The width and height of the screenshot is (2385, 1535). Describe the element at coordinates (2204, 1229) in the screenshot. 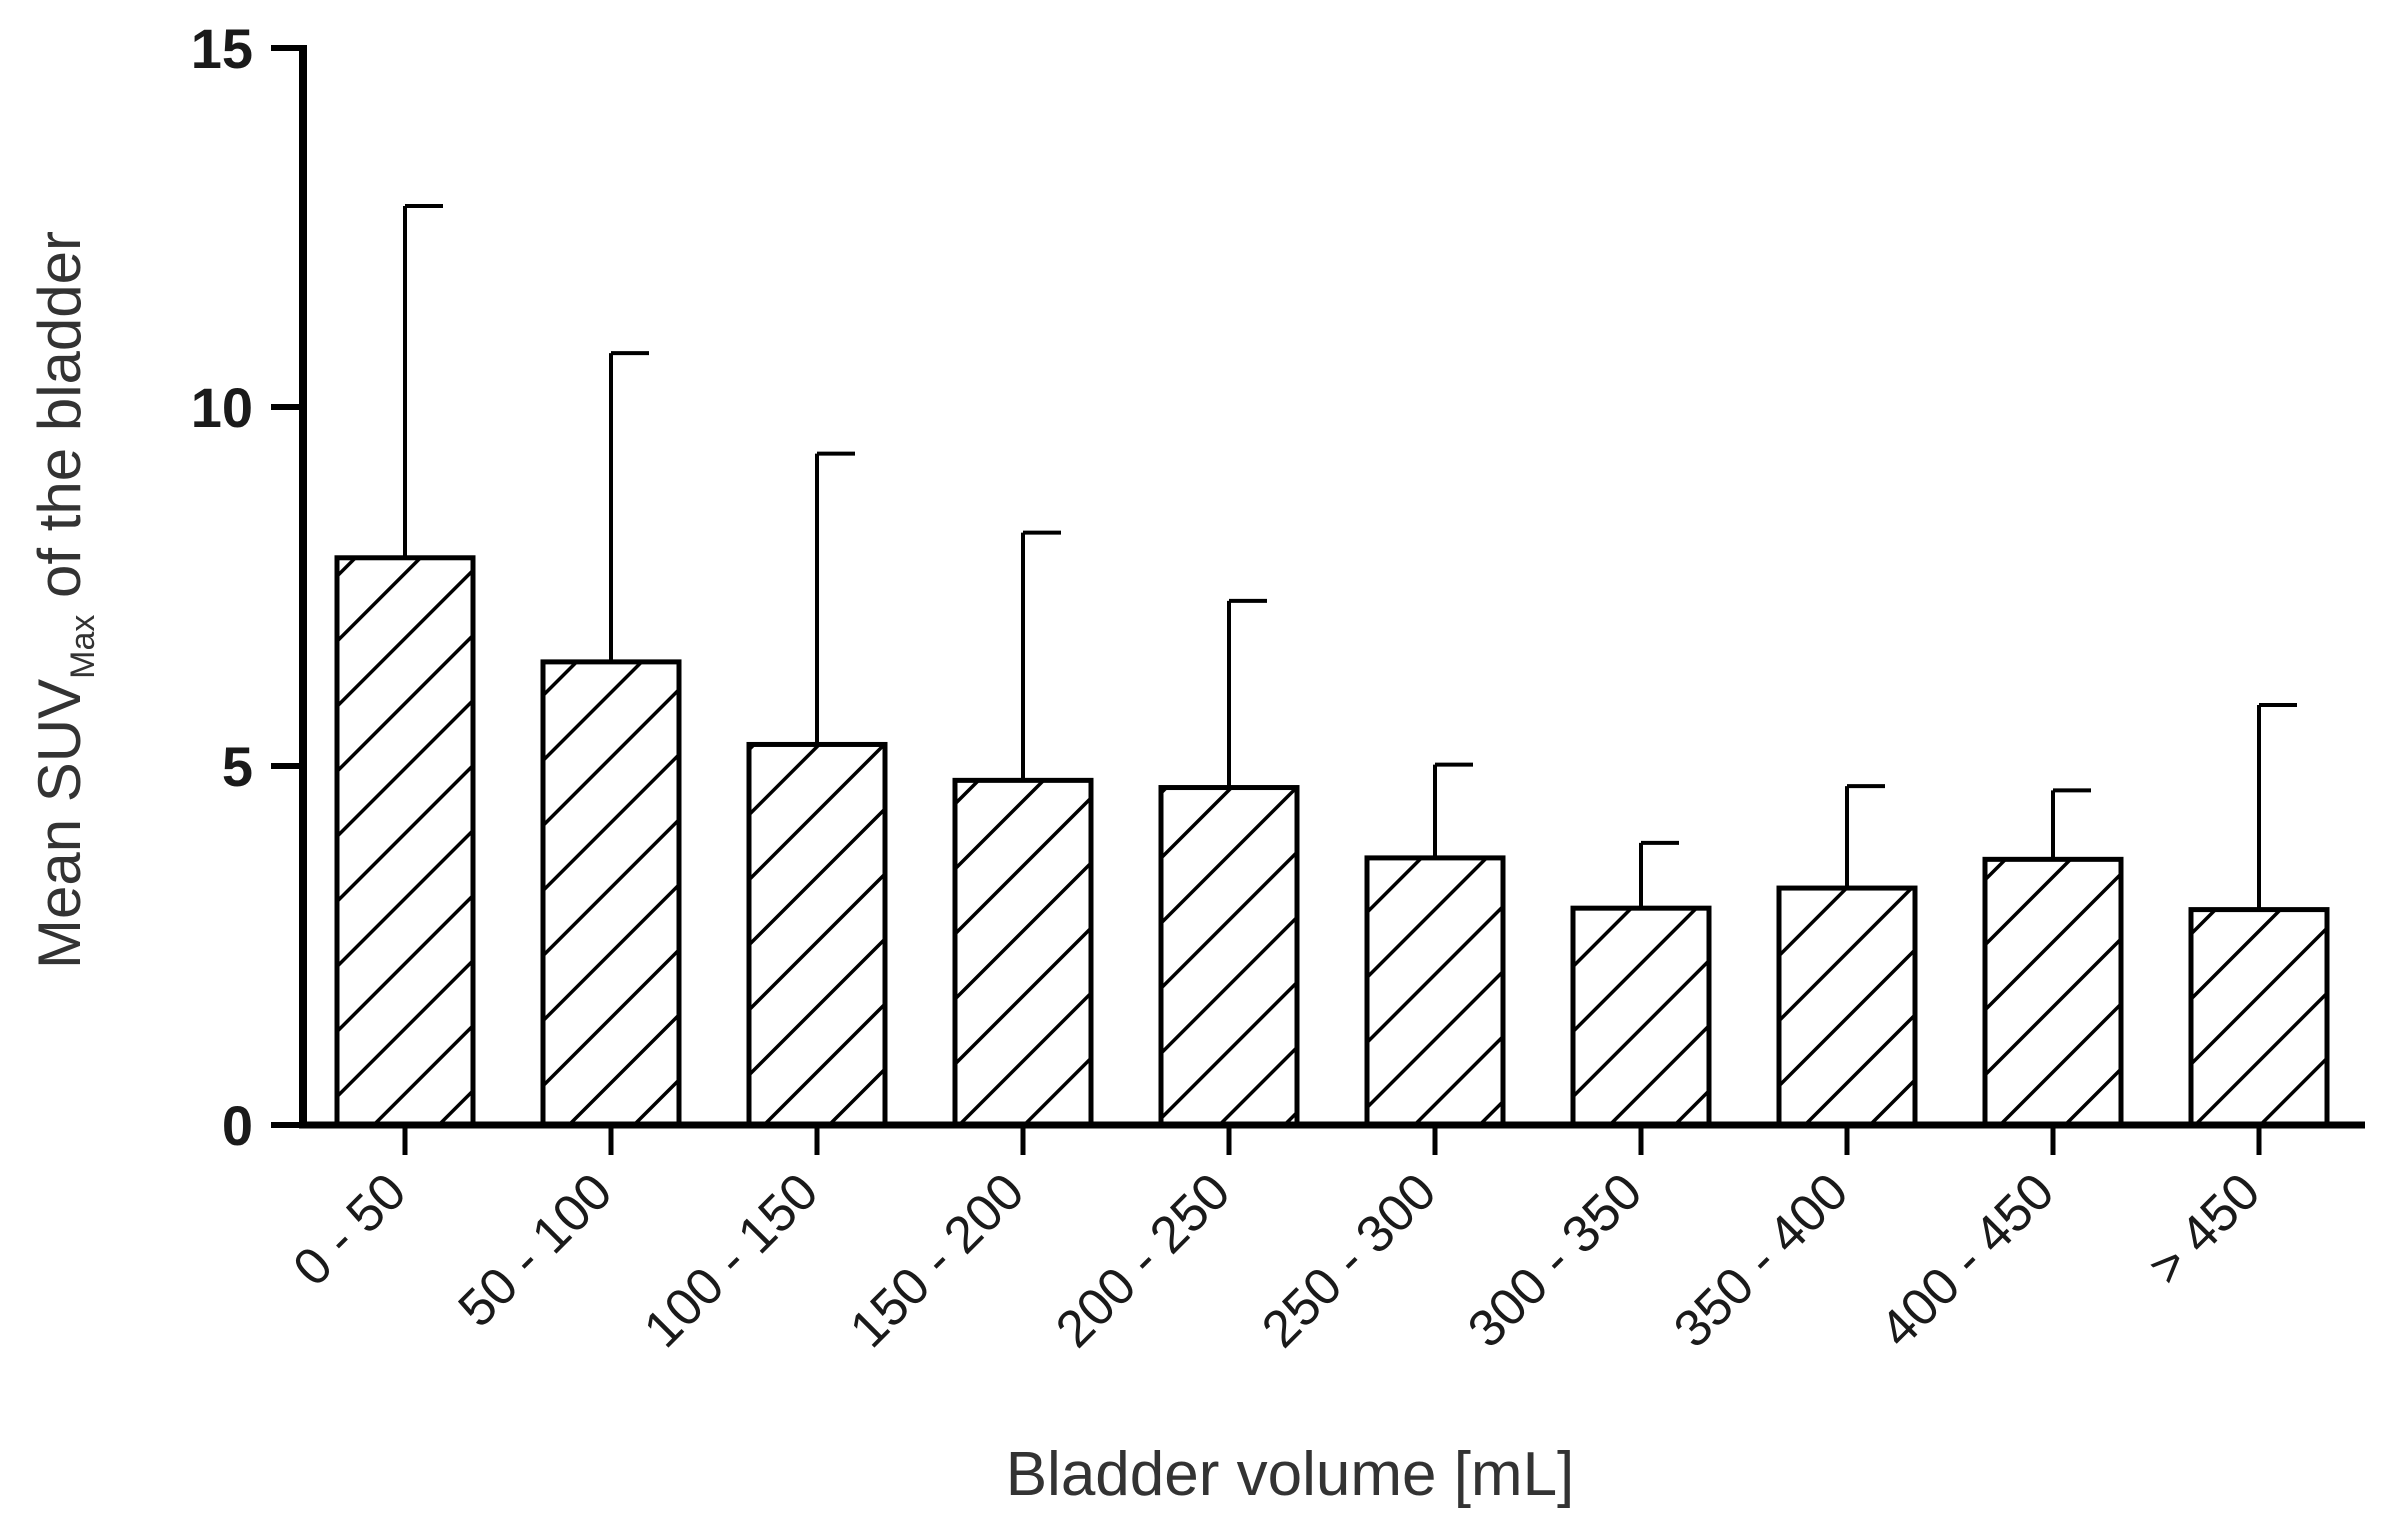

I see `x-tick-label: > 450` at that location.